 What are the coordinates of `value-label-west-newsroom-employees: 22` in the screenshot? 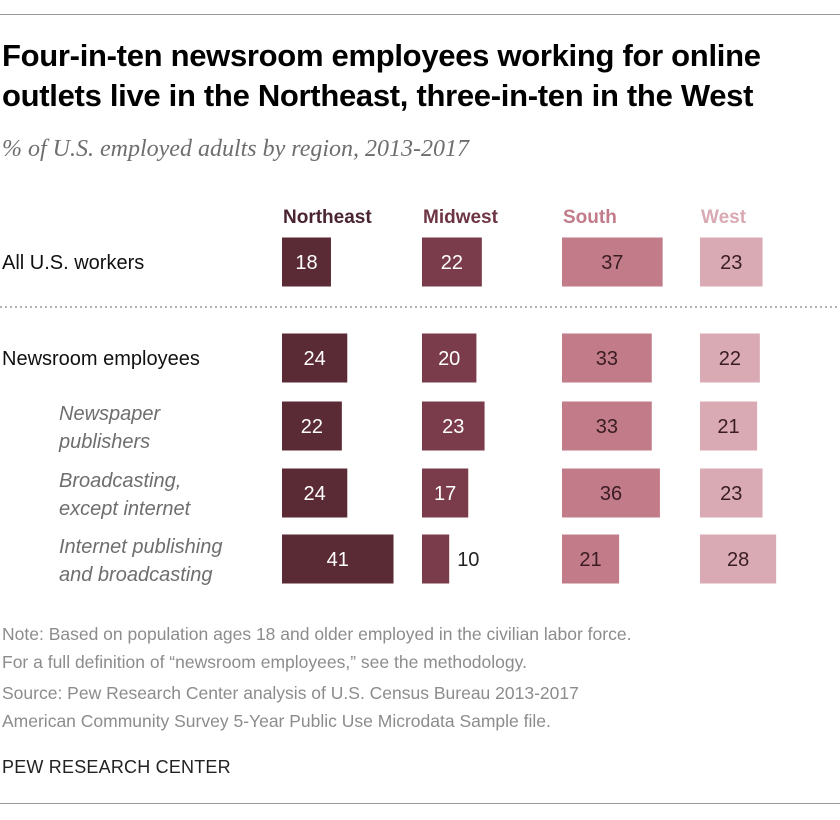 It's located at (730, 359).